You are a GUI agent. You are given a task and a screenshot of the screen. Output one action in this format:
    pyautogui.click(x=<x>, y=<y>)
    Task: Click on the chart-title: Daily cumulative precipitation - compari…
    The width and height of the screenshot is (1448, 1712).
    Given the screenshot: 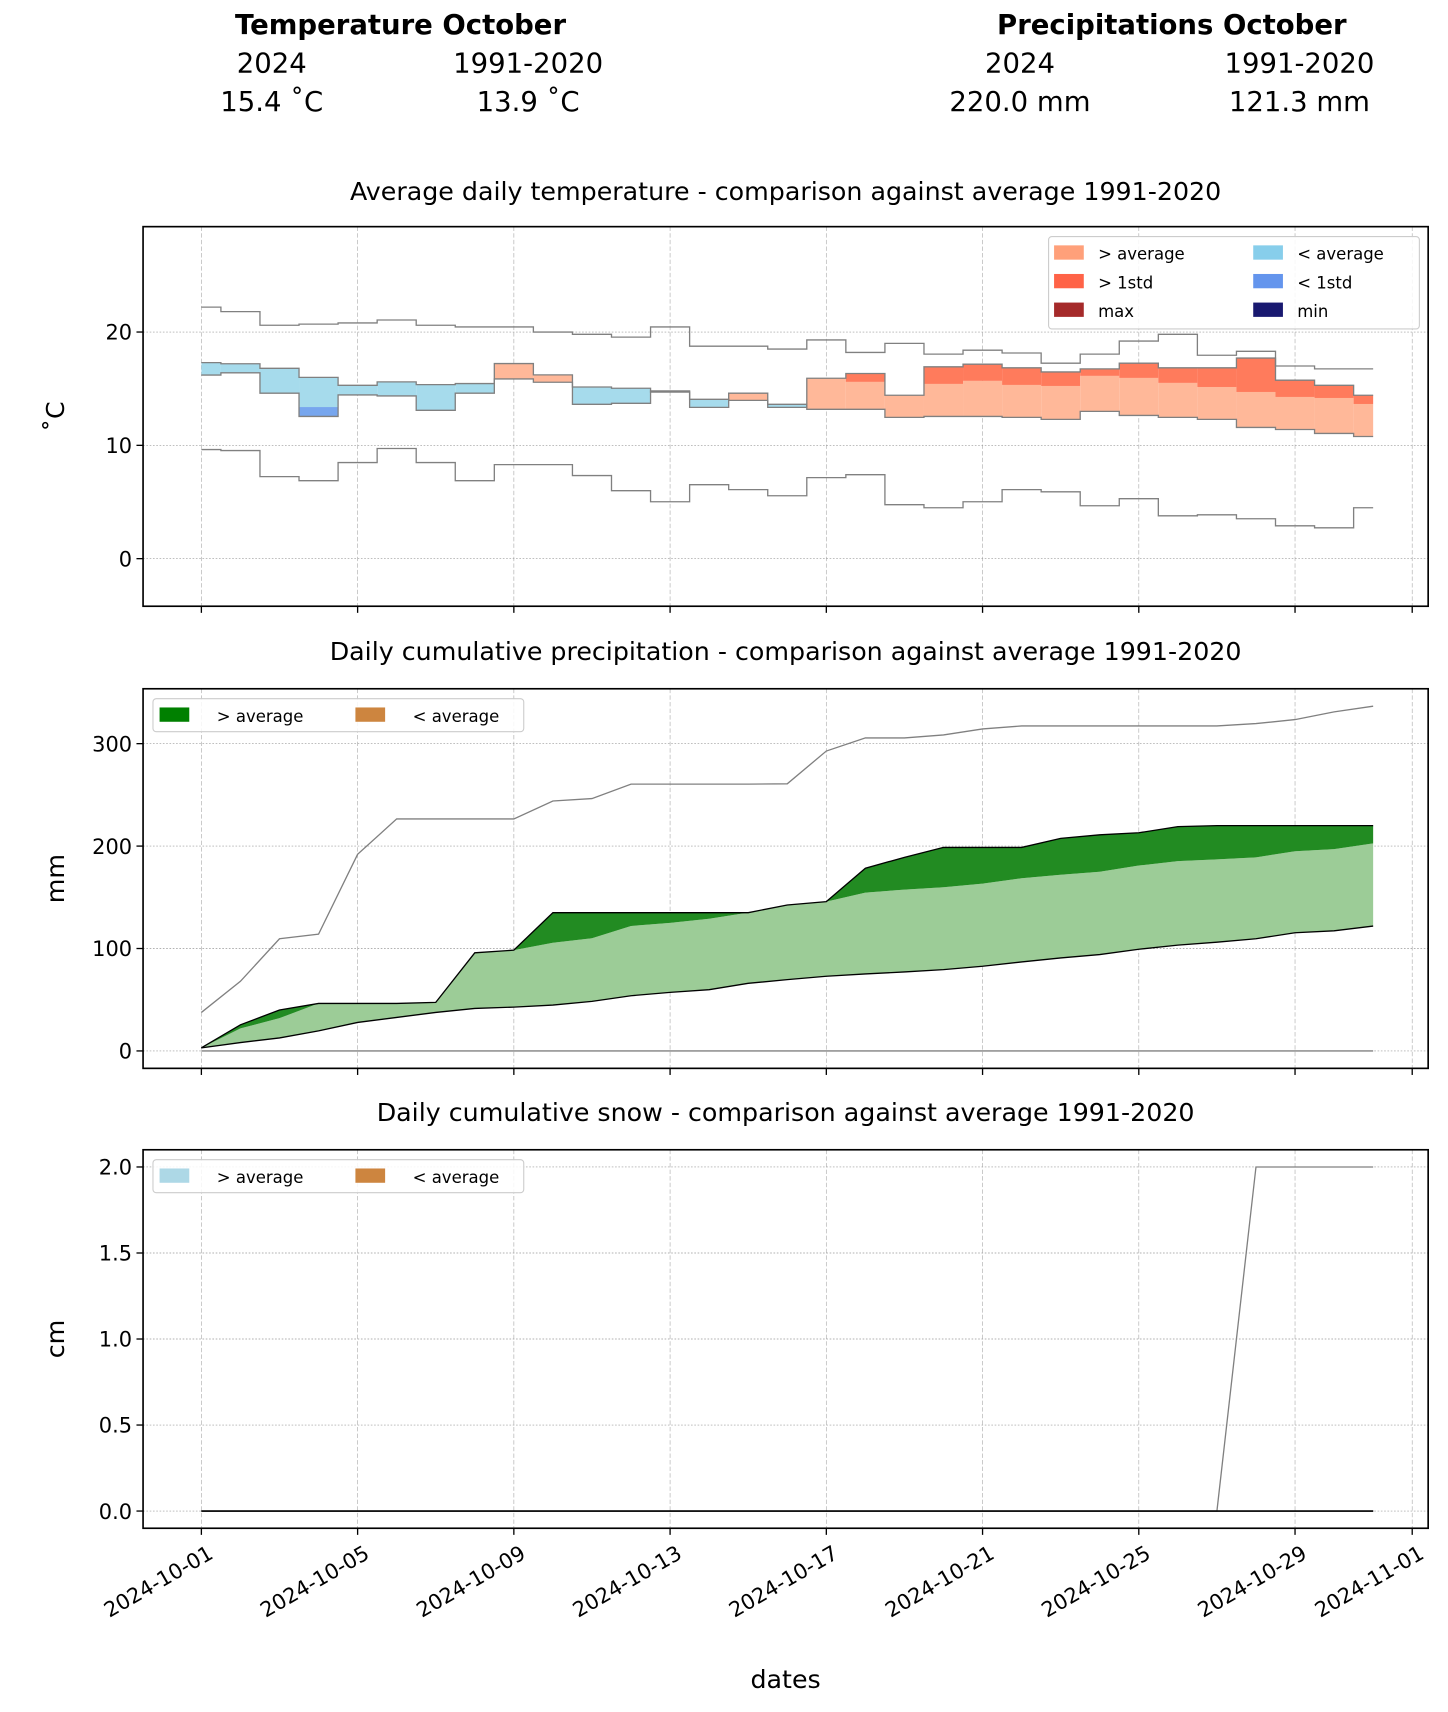 What is the action you would take?
    pyautogui.click(x=786, y=651)
    